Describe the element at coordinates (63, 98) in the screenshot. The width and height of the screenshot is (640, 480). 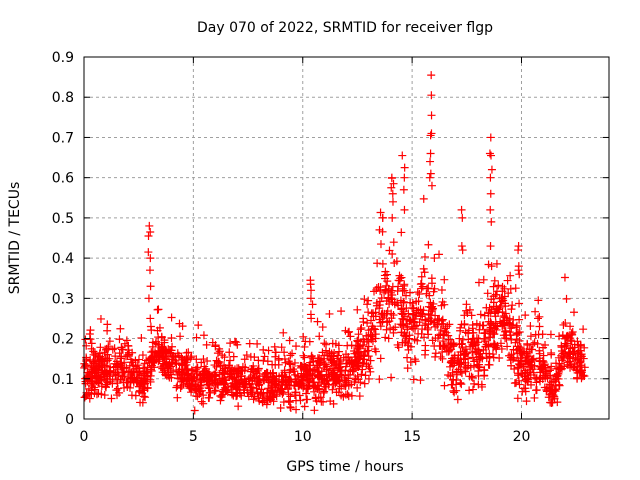
I see `y-tick-label: 0.8` at that location.